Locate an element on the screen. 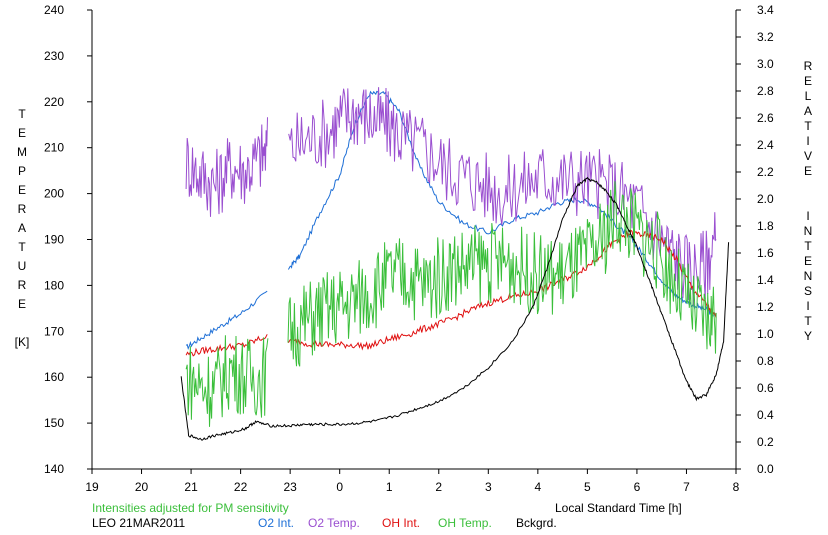  left-tick-label: 210 is located at coordinates (54, 148).